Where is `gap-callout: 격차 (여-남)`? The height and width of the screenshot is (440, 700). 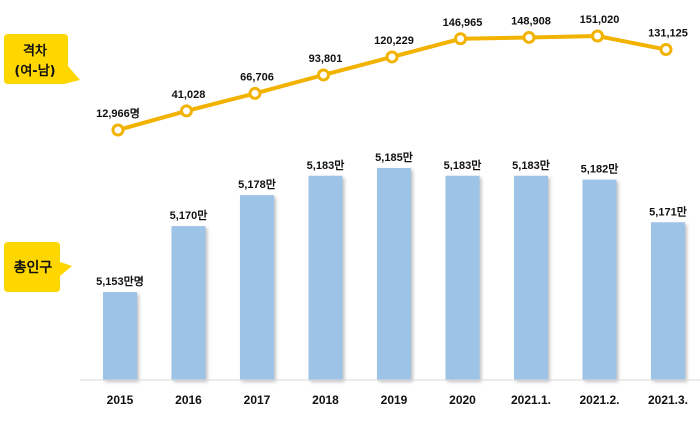
gap-callout: 격차 (여-남) is located at coordinates (42, 59).